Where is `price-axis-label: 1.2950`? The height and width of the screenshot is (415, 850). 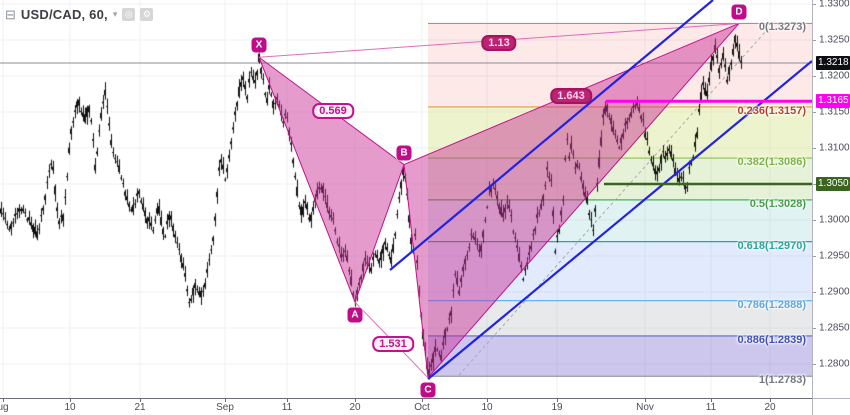
price-axis-label: 1.2950 is located at coordinates (834, 256).